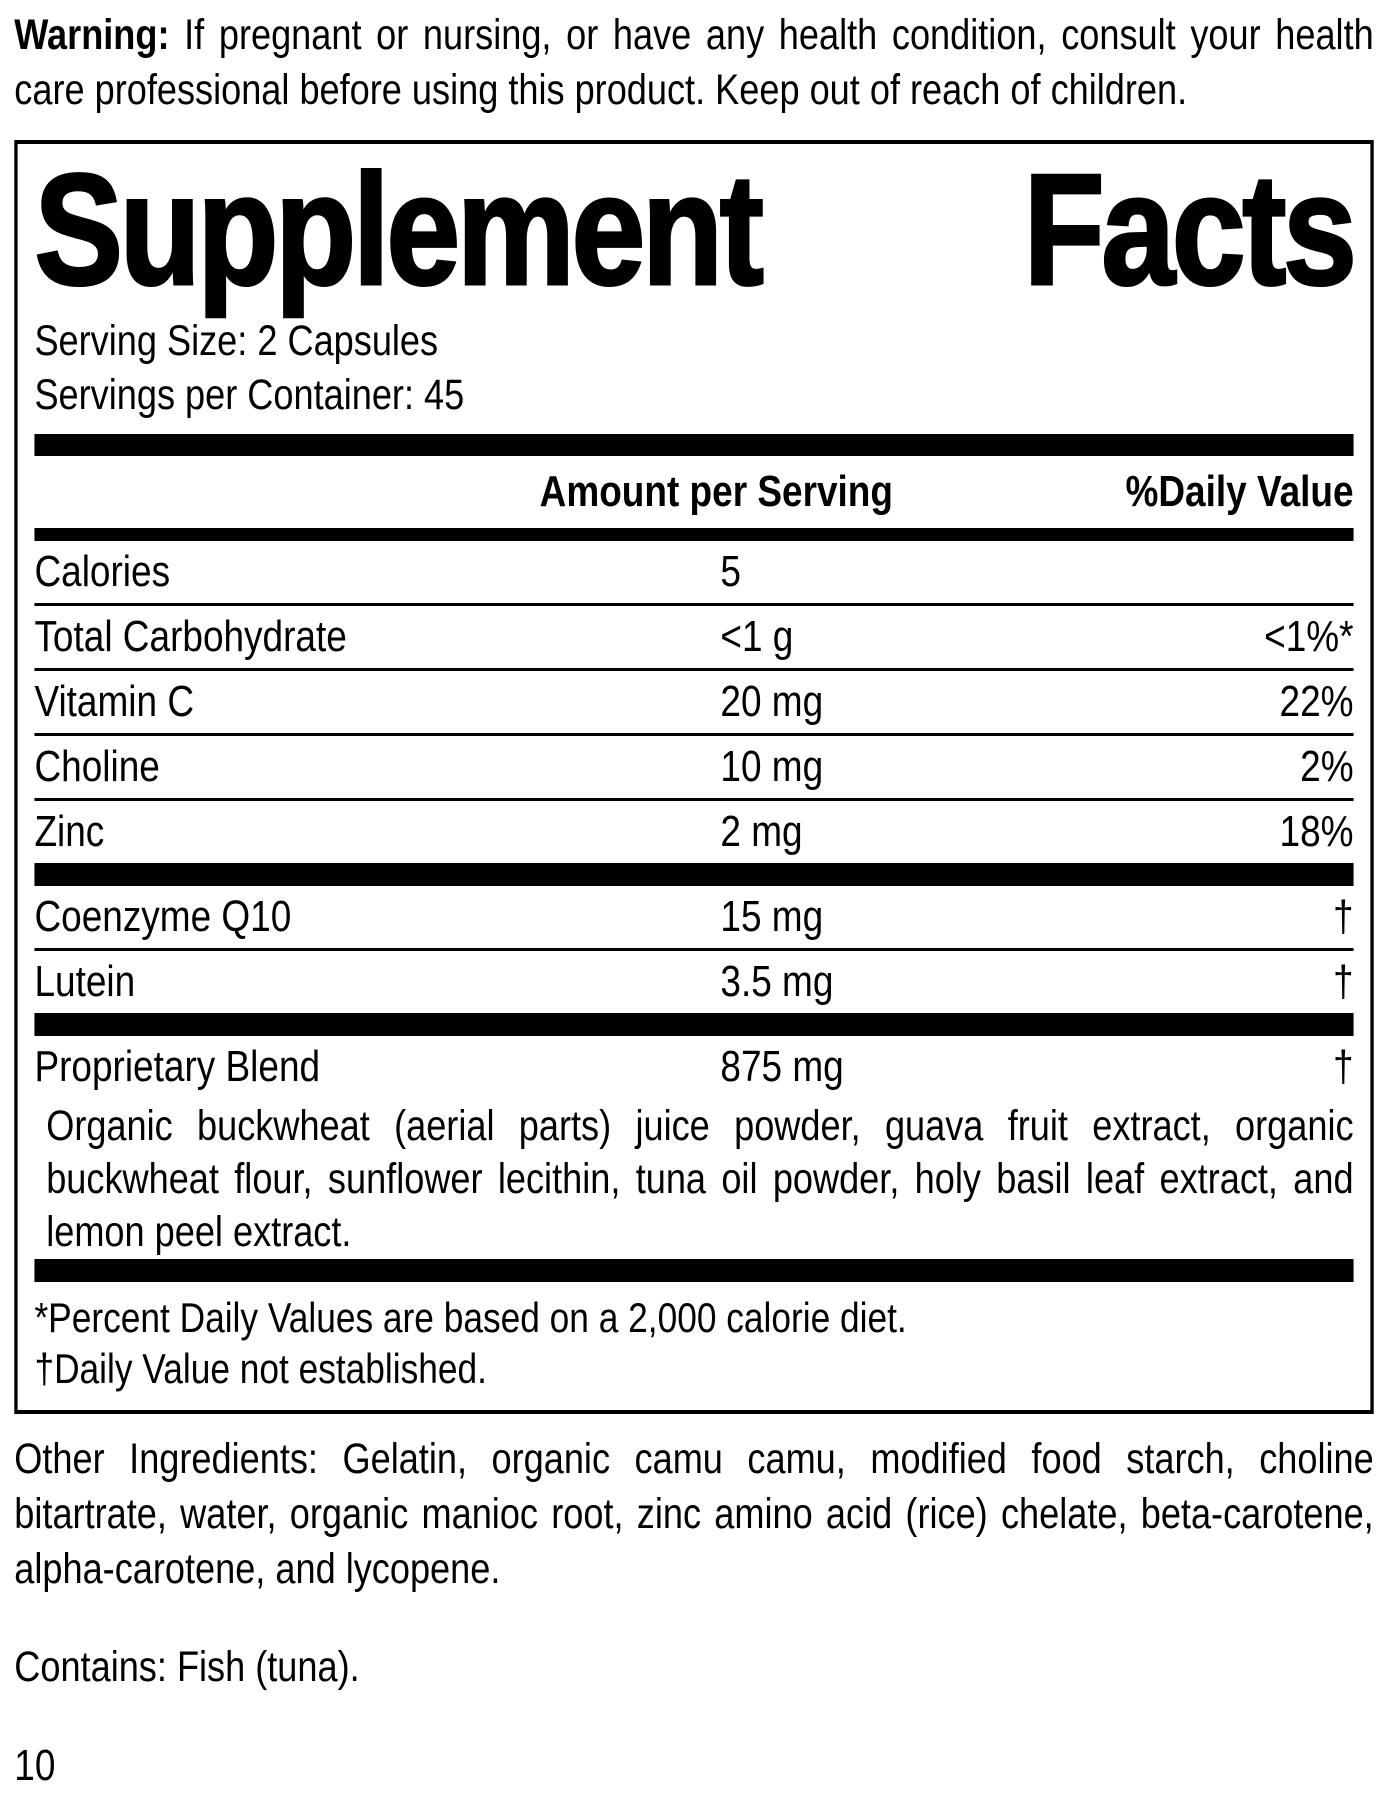 The width and height of the screenshot is (1388, 1800). Describe the element at coordinates (693, 637) in the screenshot. I see `nutrient-row-total-carbohydrate: Total Carbohydrate <1 g <1%*` at that location.